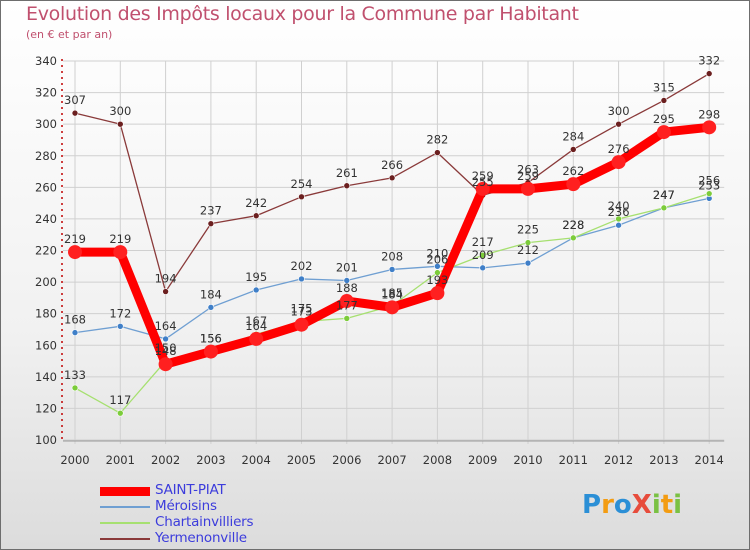 The height and width of the screenshot is (550, 750). Describe the element at coordinates (166, 348) in the screenshot. I see `data-label: 150` at that location.